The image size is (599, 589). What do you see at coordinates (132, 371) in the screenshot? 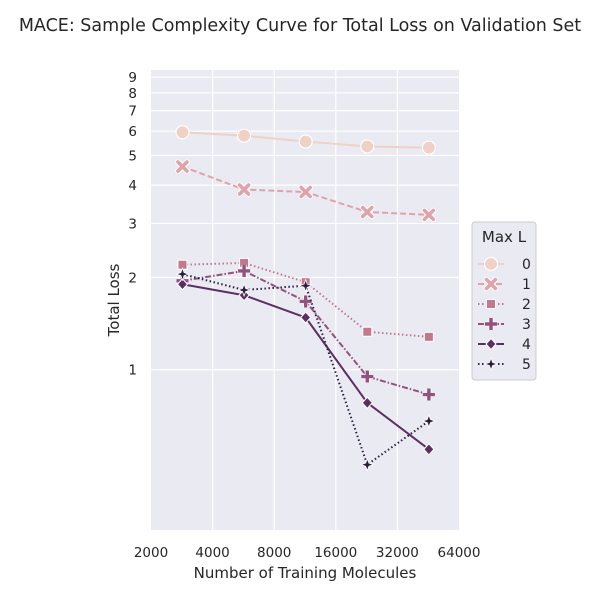
I see `y-tick-label: 1` at bounding box center [132, 371].